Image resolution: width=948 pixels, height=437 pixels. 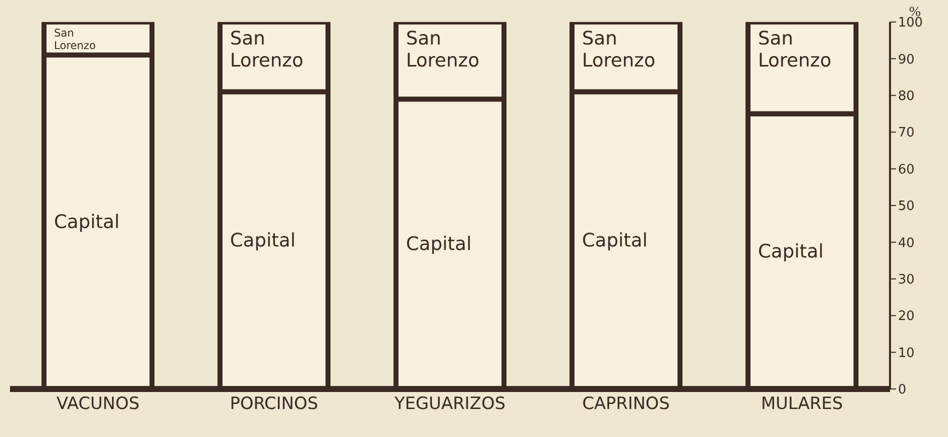 I want to click on series-label: Capital, so click(x=87, y=223).